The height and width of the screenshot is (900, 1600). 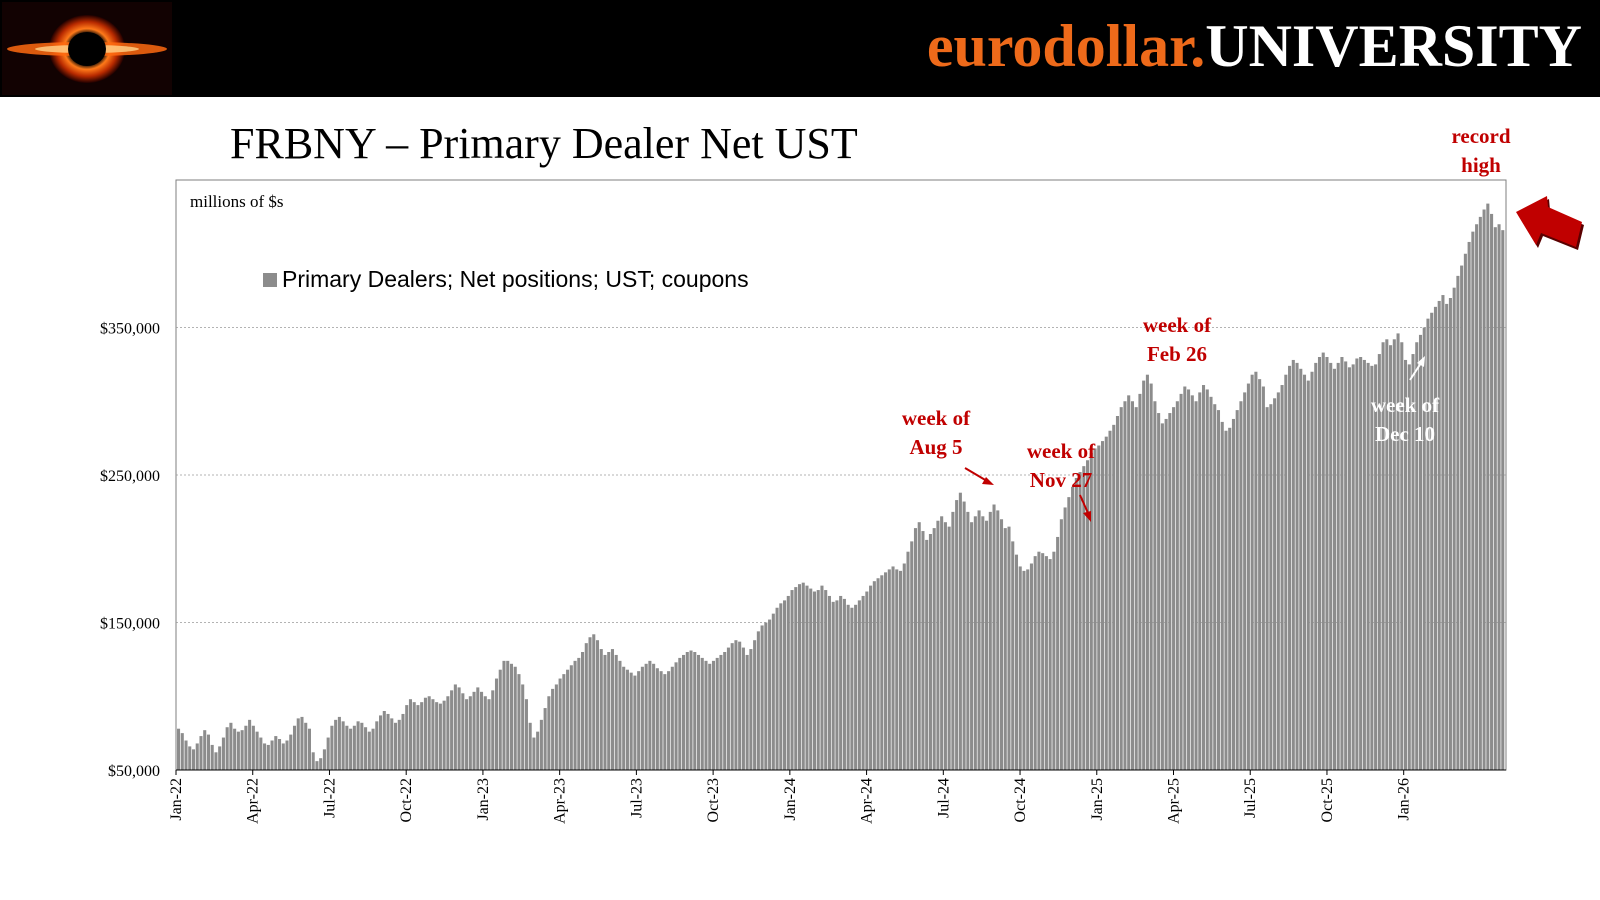 What do you see at coordinates (1177, 339) in the screenshot?
I see `annotation-feb26: week of Feb 26` at bounding box center [1177, 339].